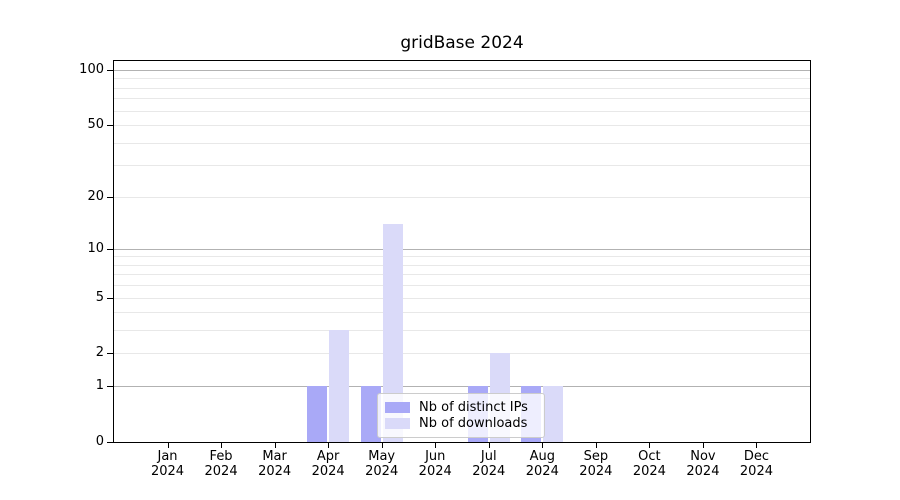 This screenshot has width=900, height=500. What do you see at coordinates (435, 464) in the screenshot?
I see `x-tick-label: Jun 2024` at bounding box center [435, 464].